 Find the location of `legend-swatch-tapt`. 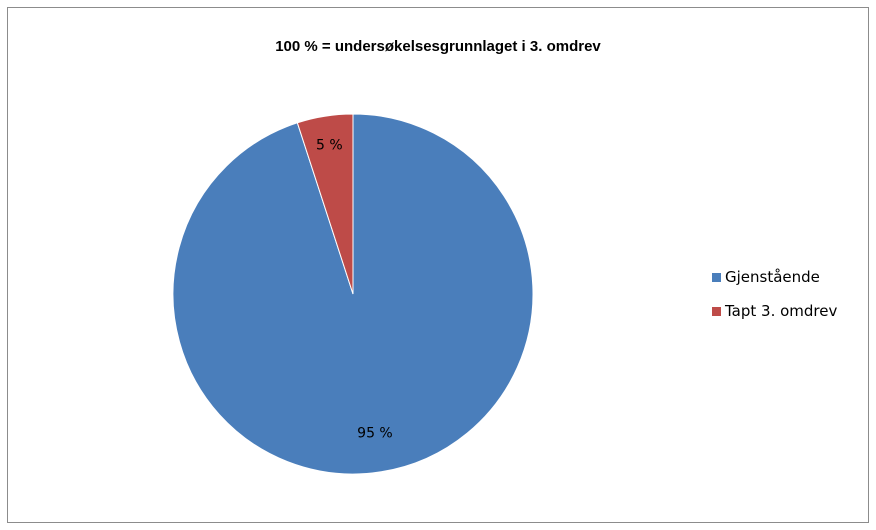

legend-swatch-tapt is located at coordinates (716, 311).